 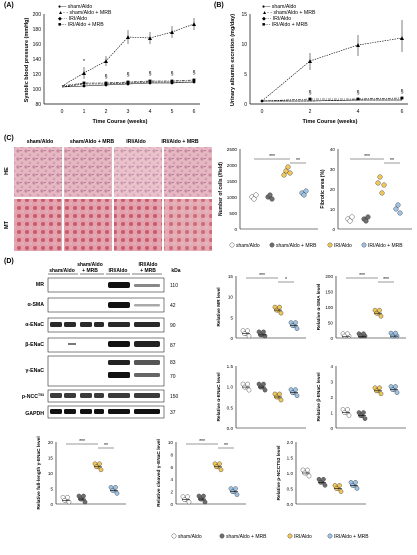 What do you see at coordinates (323, 189) in the screenshot?
I see `ylabel: Fibrotic area (%)` at bounding box center [323, 189].